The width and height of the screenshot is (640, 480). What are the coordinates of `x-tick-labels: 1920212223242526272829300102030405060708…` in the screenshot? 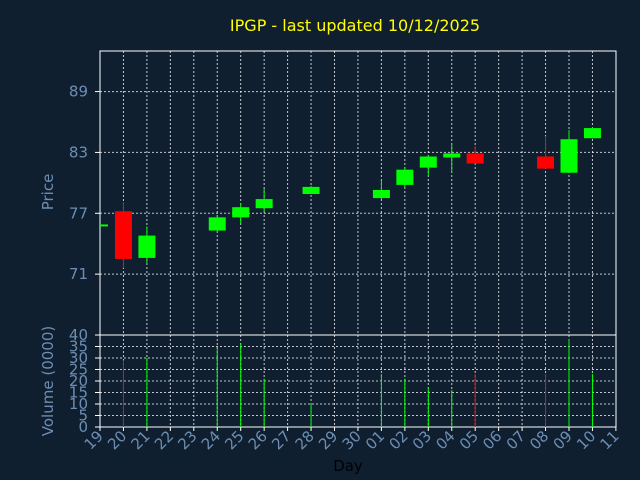 It's located at (352, 440).